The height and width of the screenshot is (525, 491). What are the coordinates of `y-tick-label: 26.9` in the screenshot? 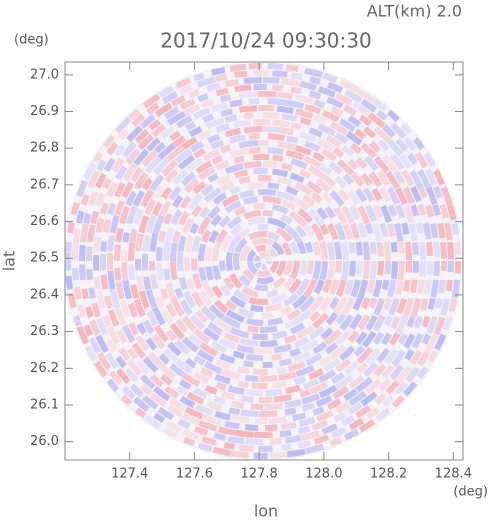 It's located at (44, 111).